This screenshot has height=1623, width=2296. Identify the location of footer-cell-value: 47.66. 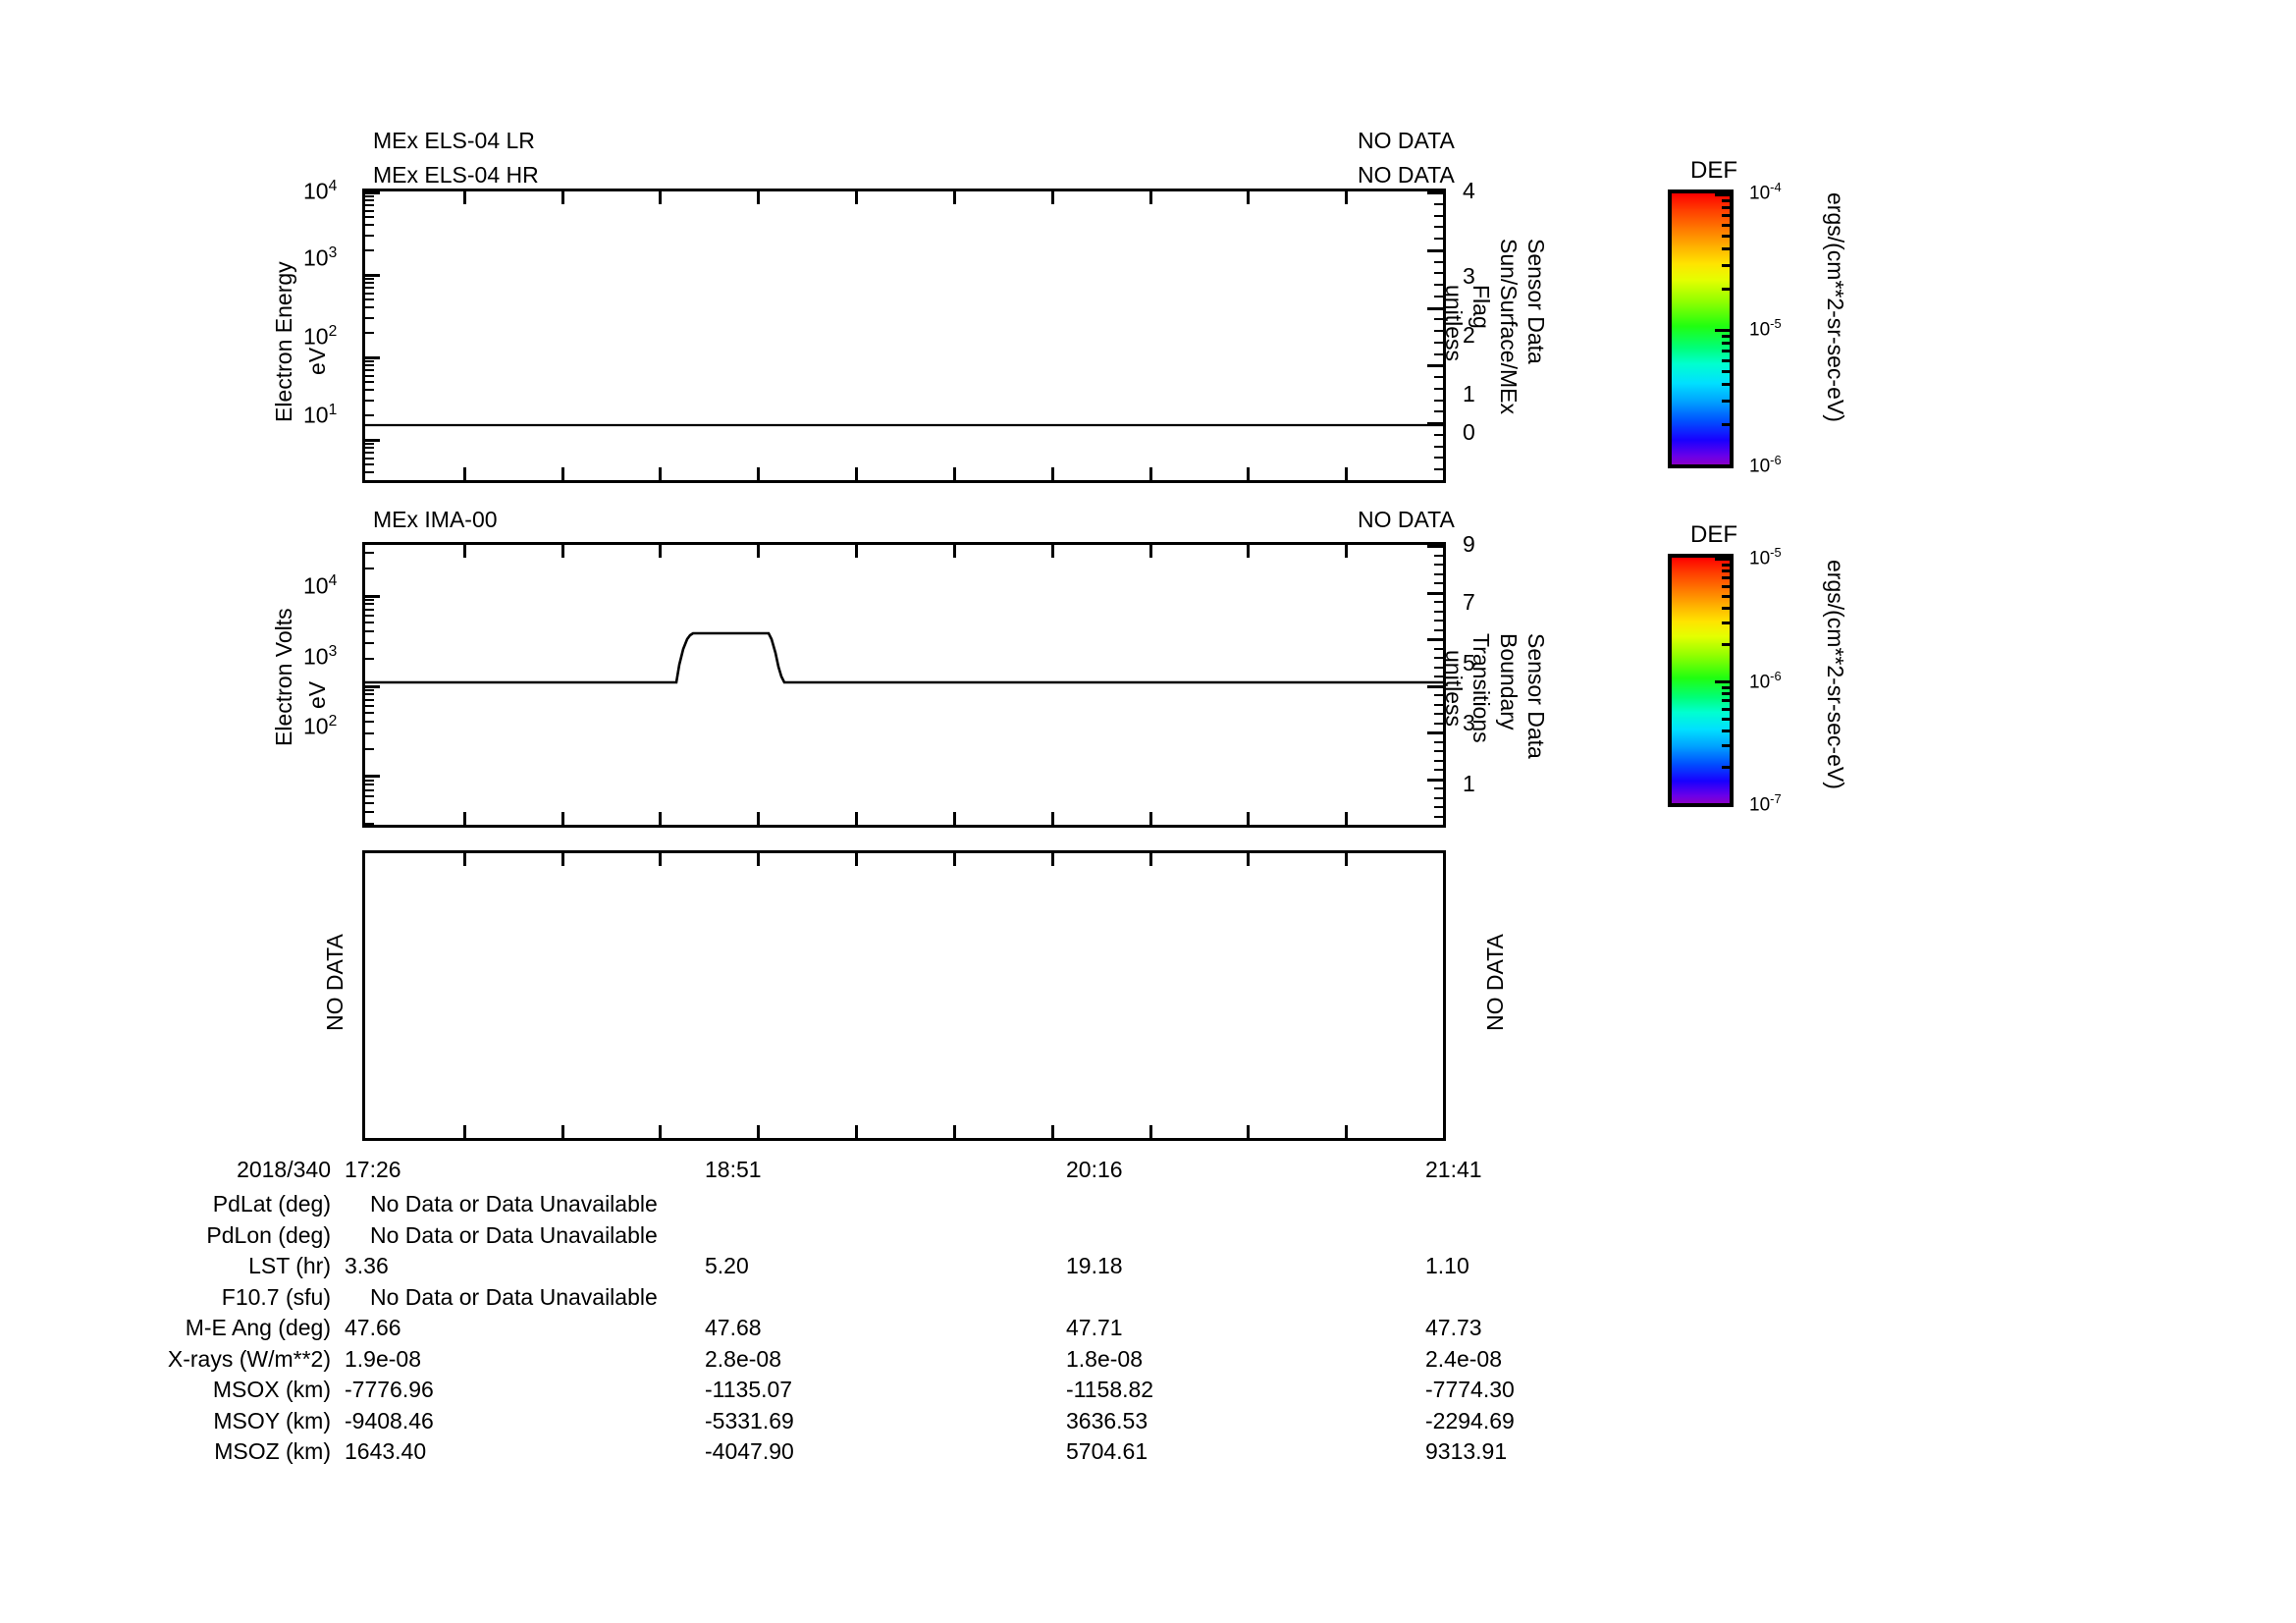
(373, 1328).